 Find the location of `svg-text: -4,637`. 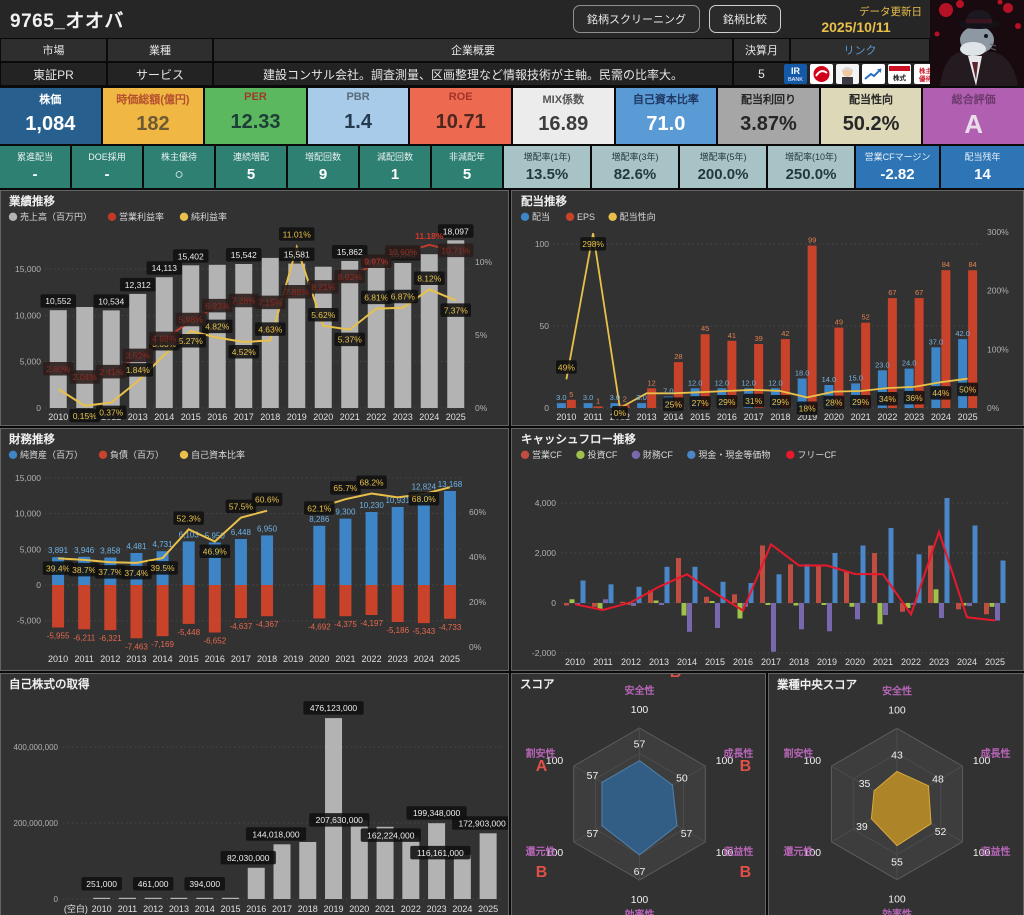

svg-text: -4,637 is located at coordinates (241, 626).